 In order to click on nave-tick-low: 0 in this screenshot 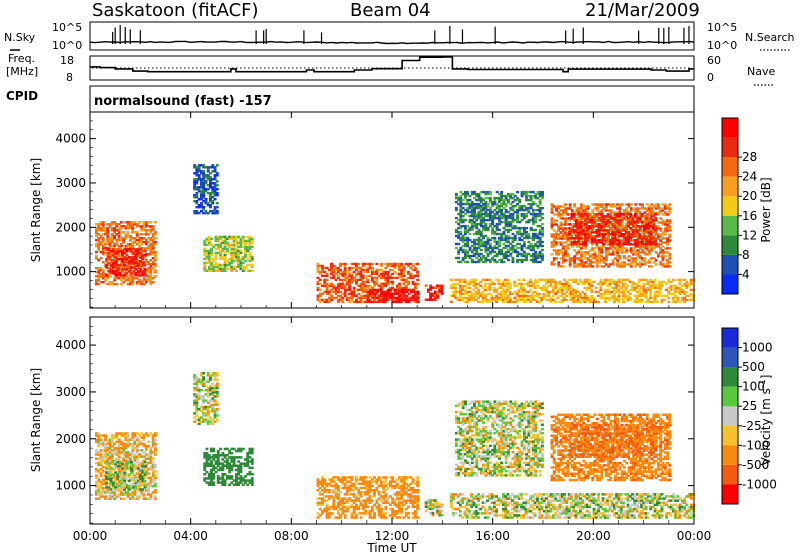, I will do `click(710, 77)`.